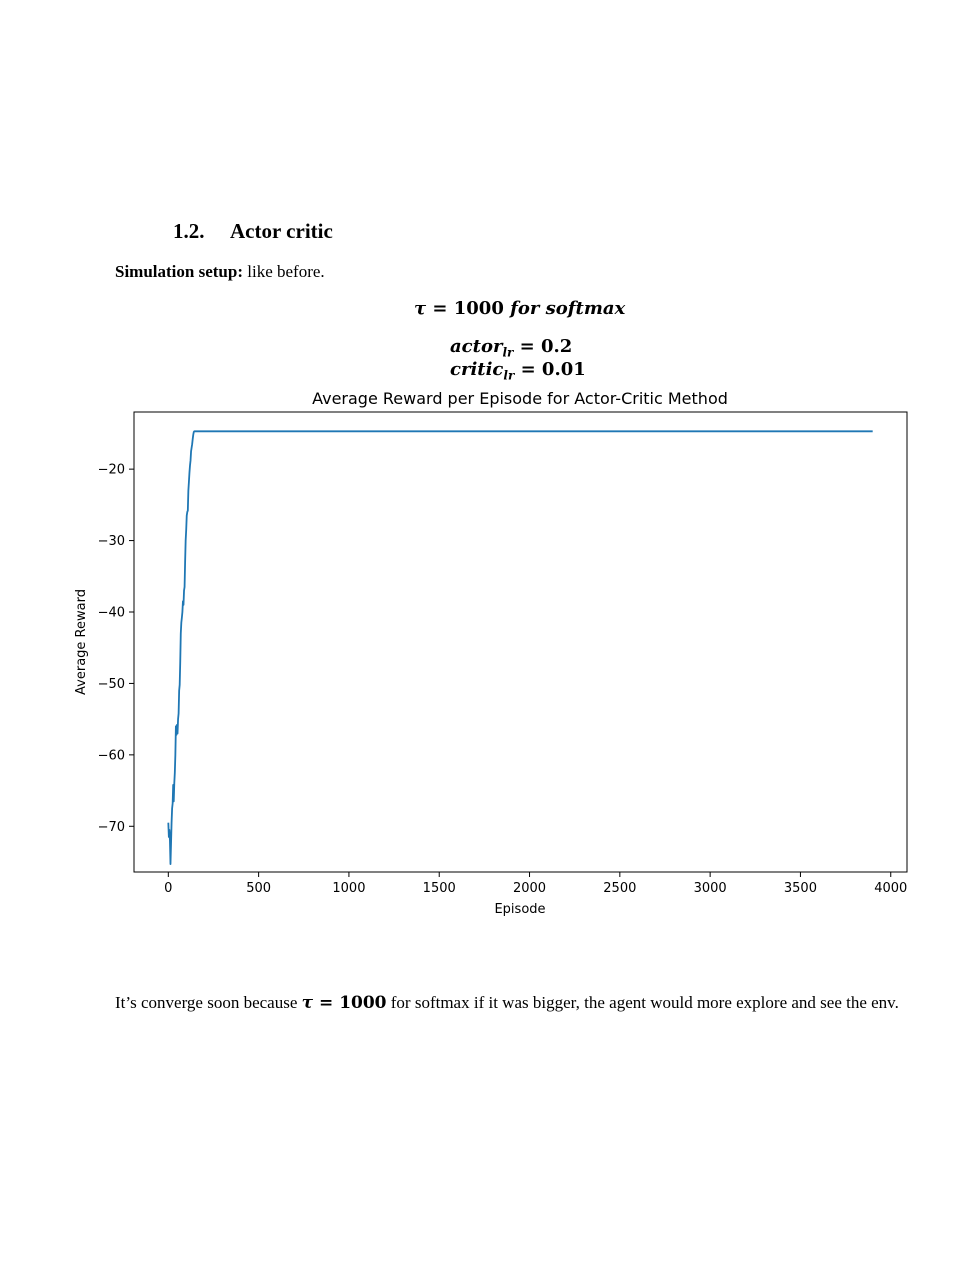 Image resolution: width=978 pixels, height=1265 pixels. What do you see at coordinates (81, 642) in the screenshot?
I see `y-axis-label: Average Reward` at bounding box center [81, 642].